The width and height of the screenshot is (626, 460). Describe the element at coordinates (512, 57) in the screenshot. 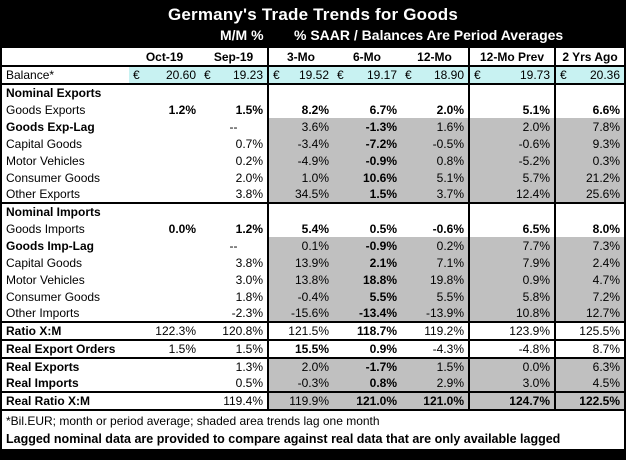

I see `column-header: 12-Mo Prev` at that location.